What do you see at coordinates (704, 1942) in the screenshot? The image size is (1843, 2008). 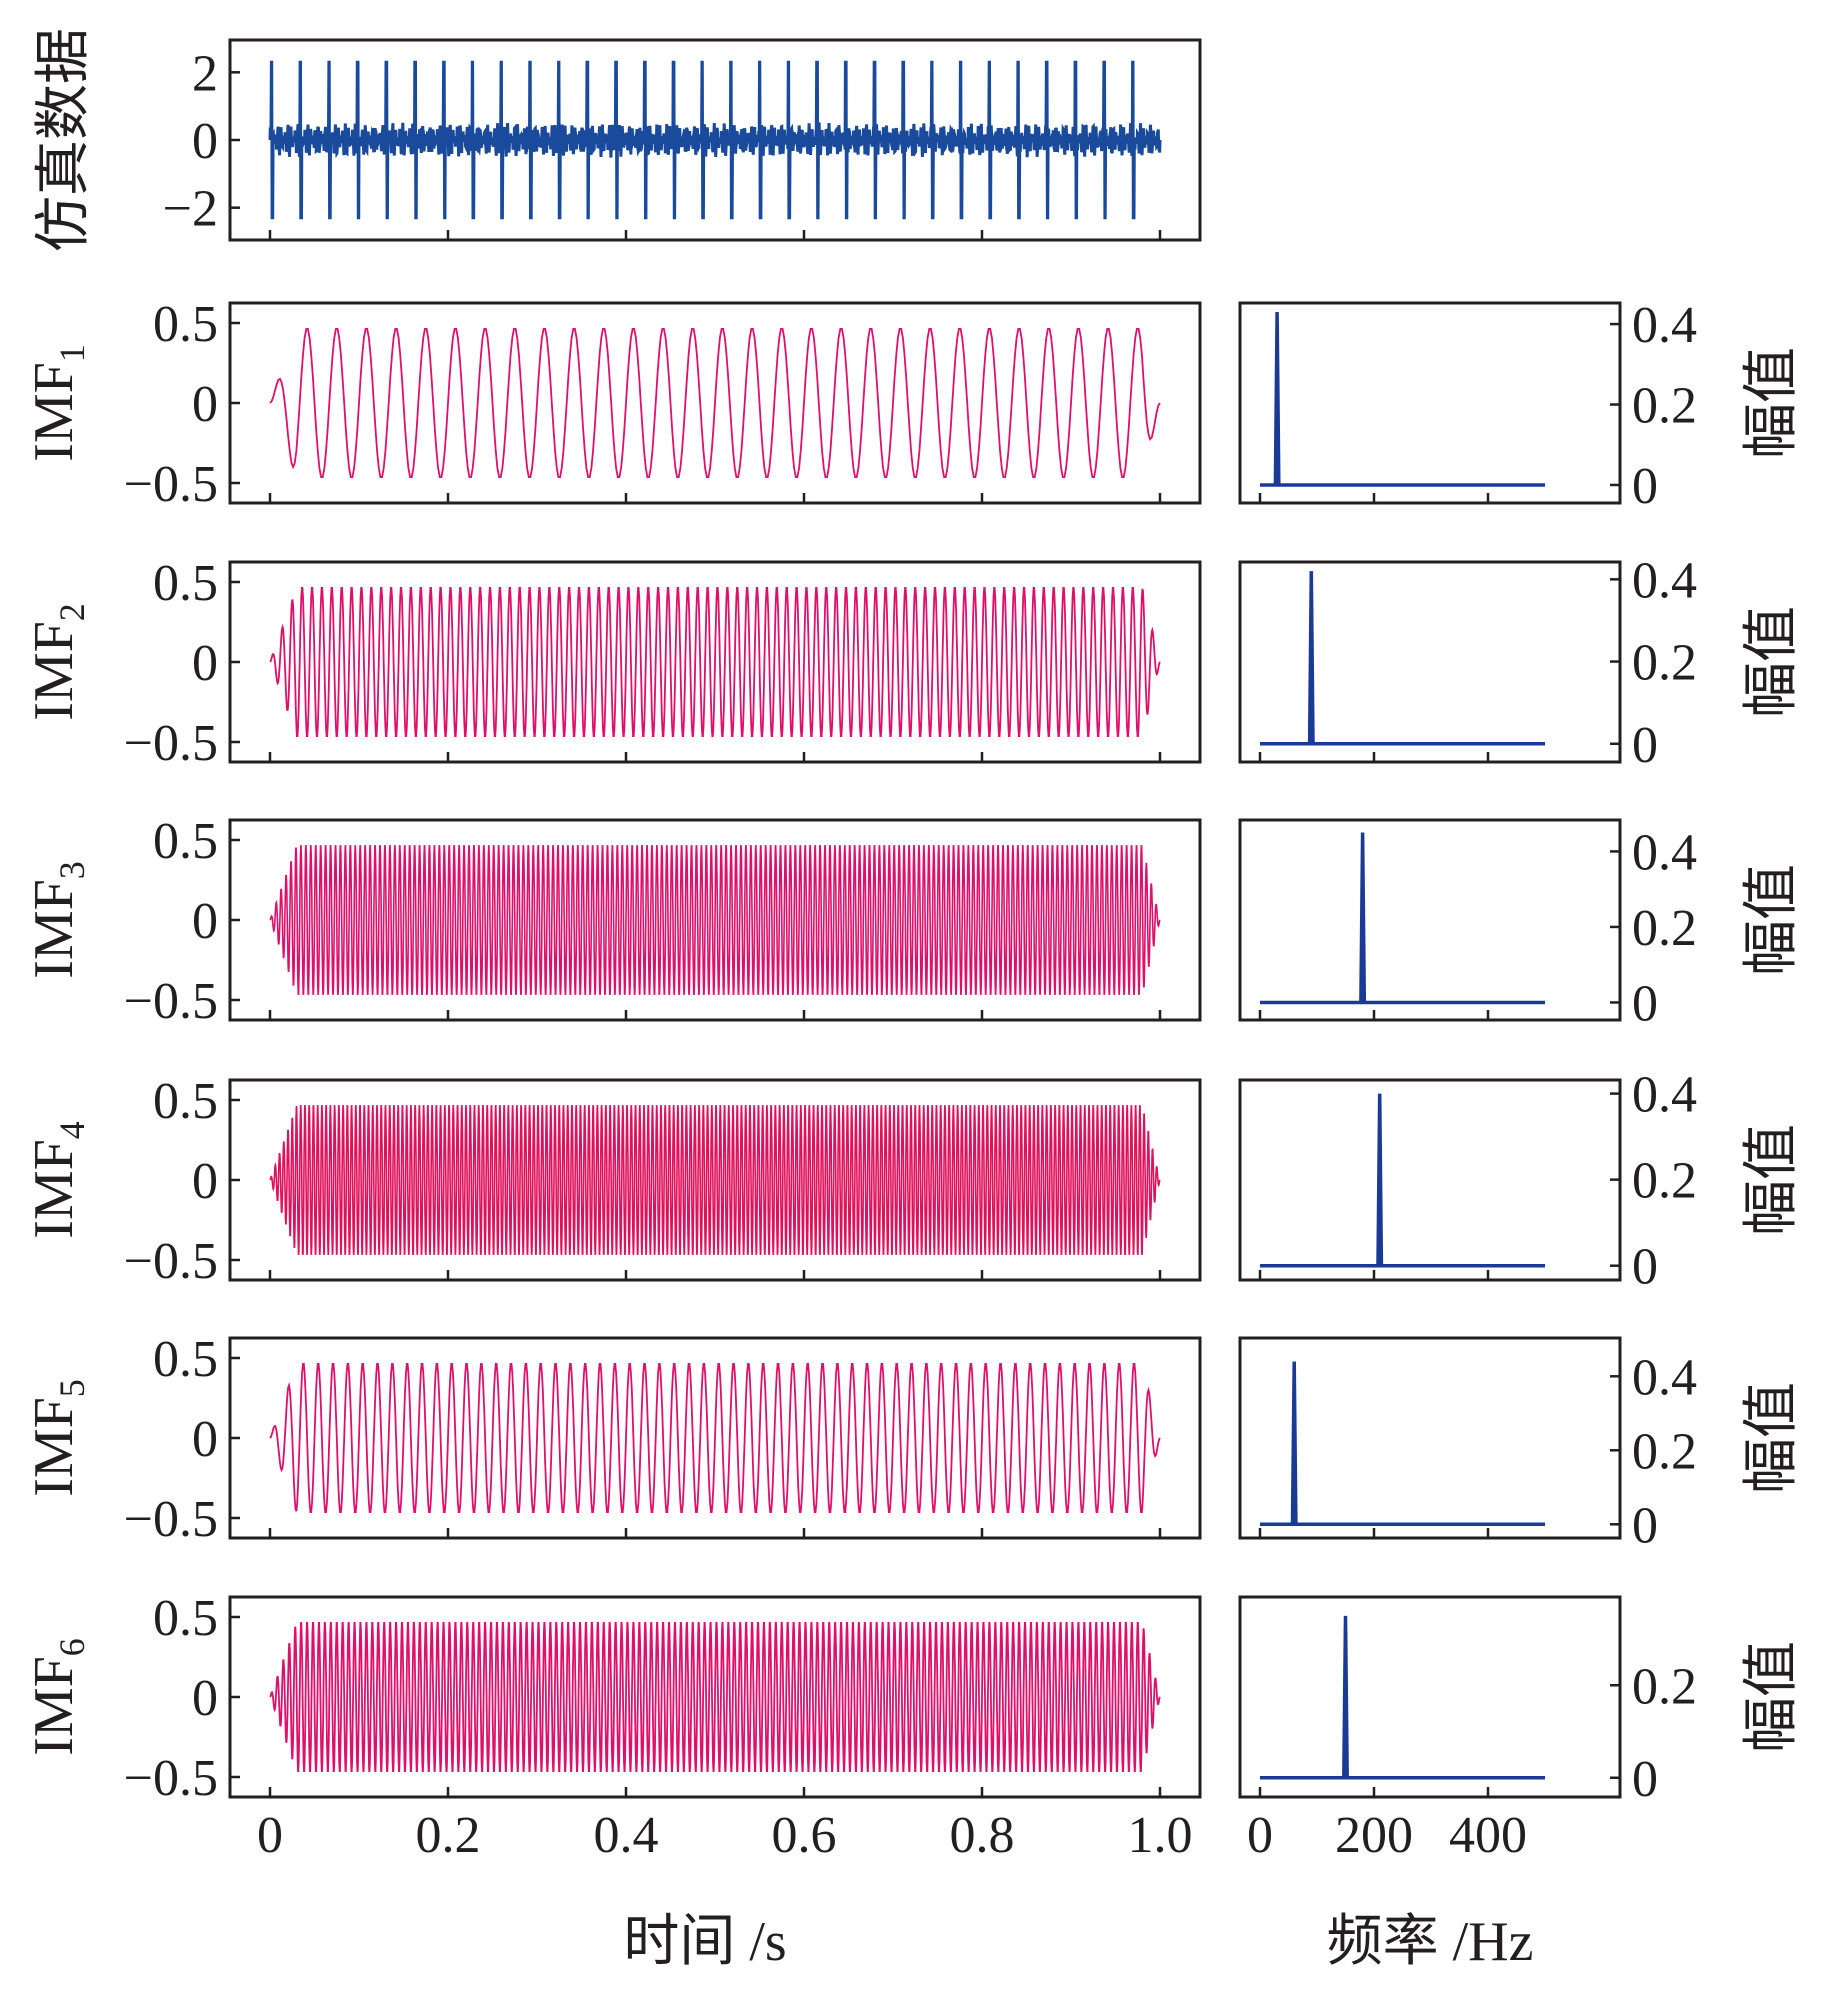 I see `time-axis-label: 时间 /s` at bounding box center [704, 1942].